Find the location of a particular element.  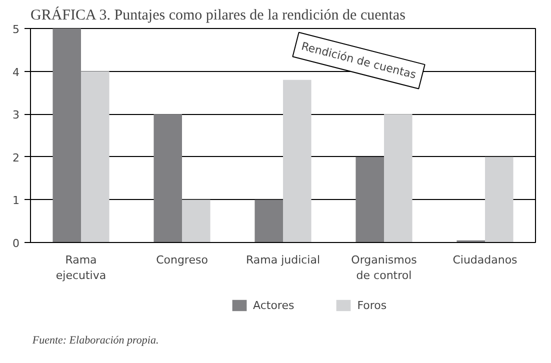

x-tick-label: Ciudadanos is located at coordinates (485, 260).